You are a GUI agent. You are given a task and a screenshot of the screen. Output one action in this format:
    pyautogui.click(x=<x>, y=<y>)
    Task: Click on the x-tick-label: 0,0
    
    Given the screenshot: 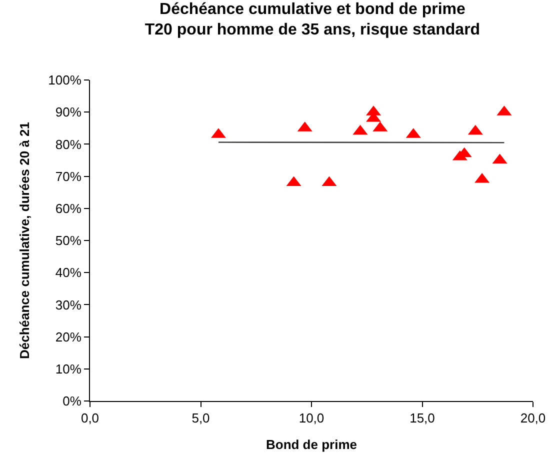 What is the action you would take?
    pyautogui.click(x=90, y=418)
    